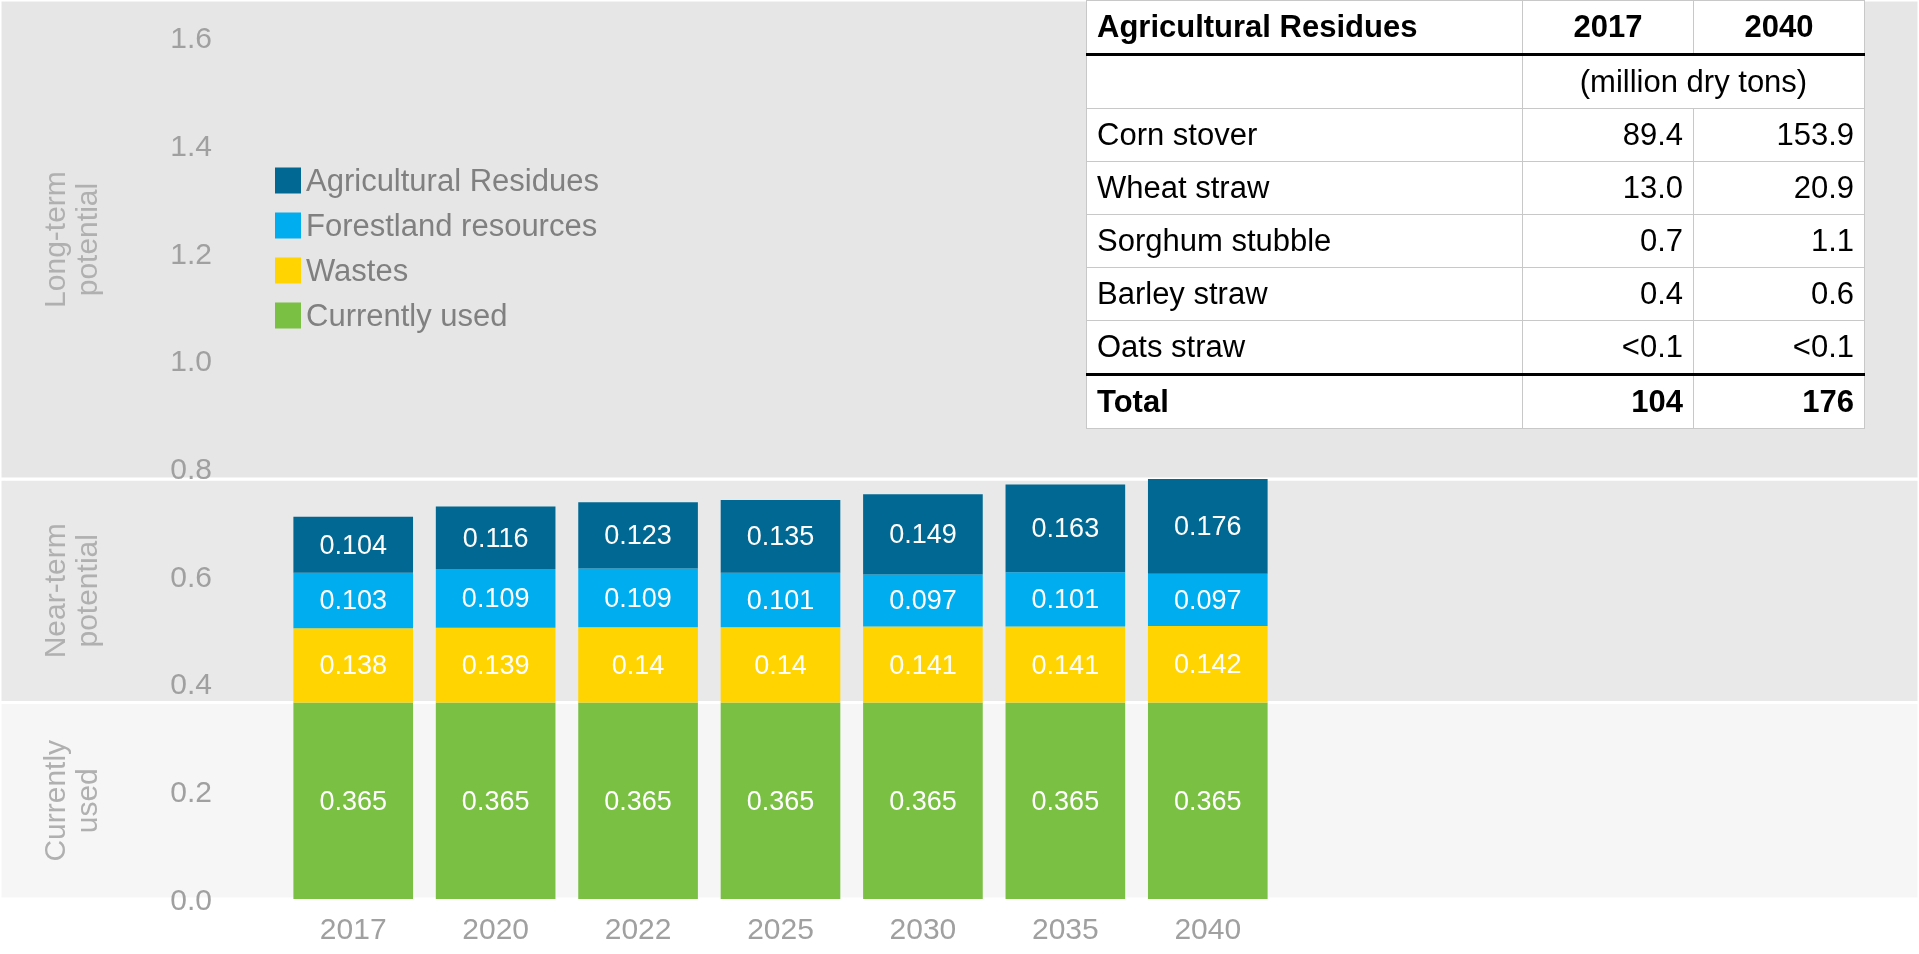  What do you see at coordinates (1065, 928) in the screenshot?
I see `x-tick-label: 2035` at bounding box center [1065, 928].